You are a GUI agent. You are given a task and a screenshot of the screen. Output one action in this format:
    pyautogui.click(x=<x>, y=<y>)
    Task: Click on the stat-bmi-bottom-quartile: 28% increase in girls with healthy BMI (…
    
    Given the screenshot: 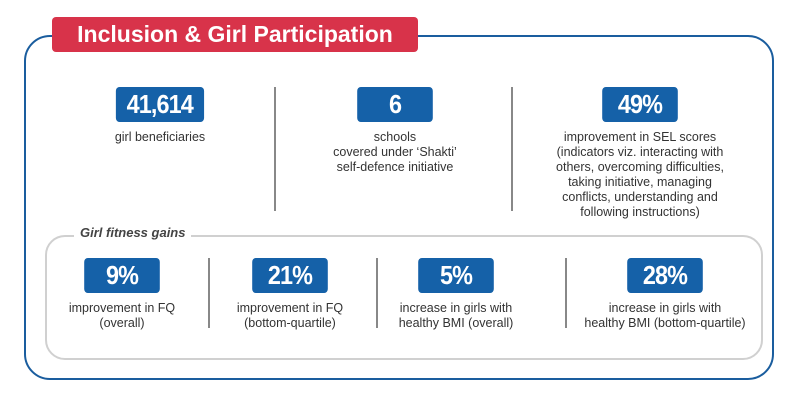 What is the action you would take?
    pyautogui.click(x=665, y=294)
    